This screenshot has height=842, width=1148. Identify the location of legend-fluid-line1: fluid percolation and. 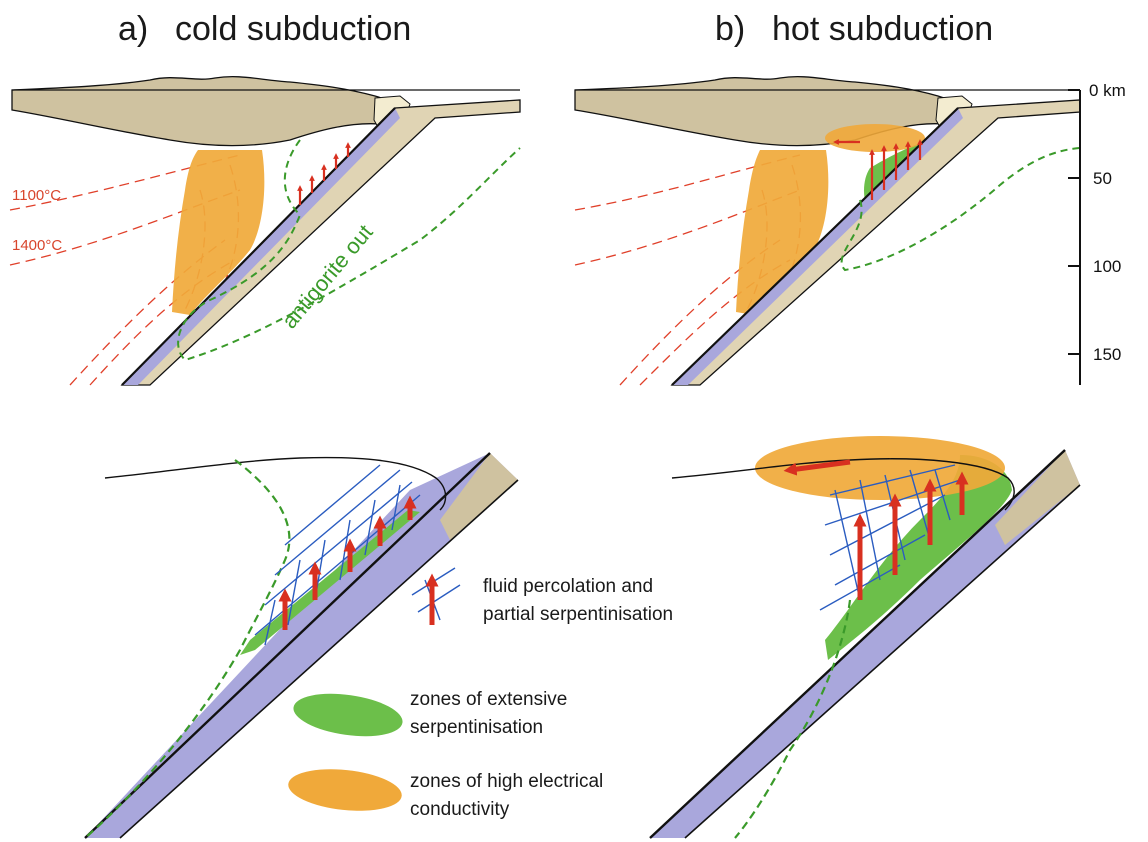
(568, 586).